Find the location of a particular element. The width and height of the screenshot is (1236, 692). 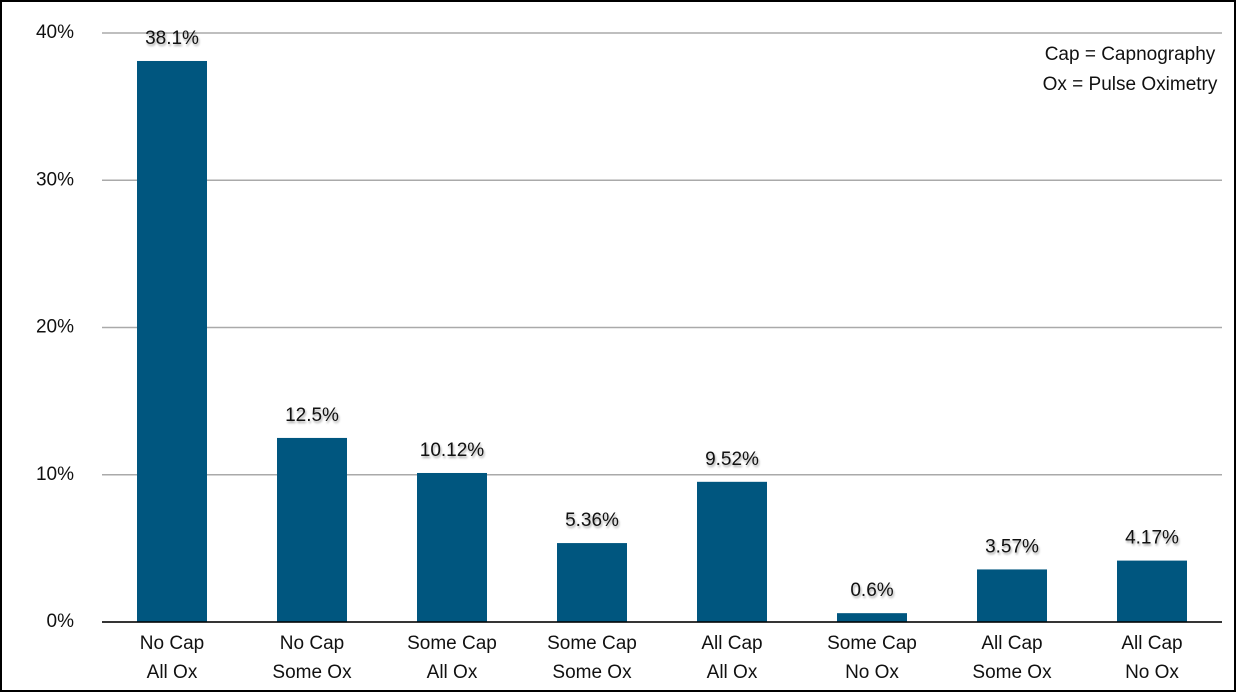

y-tick-label: 10% is located at coordinates (55, 474).